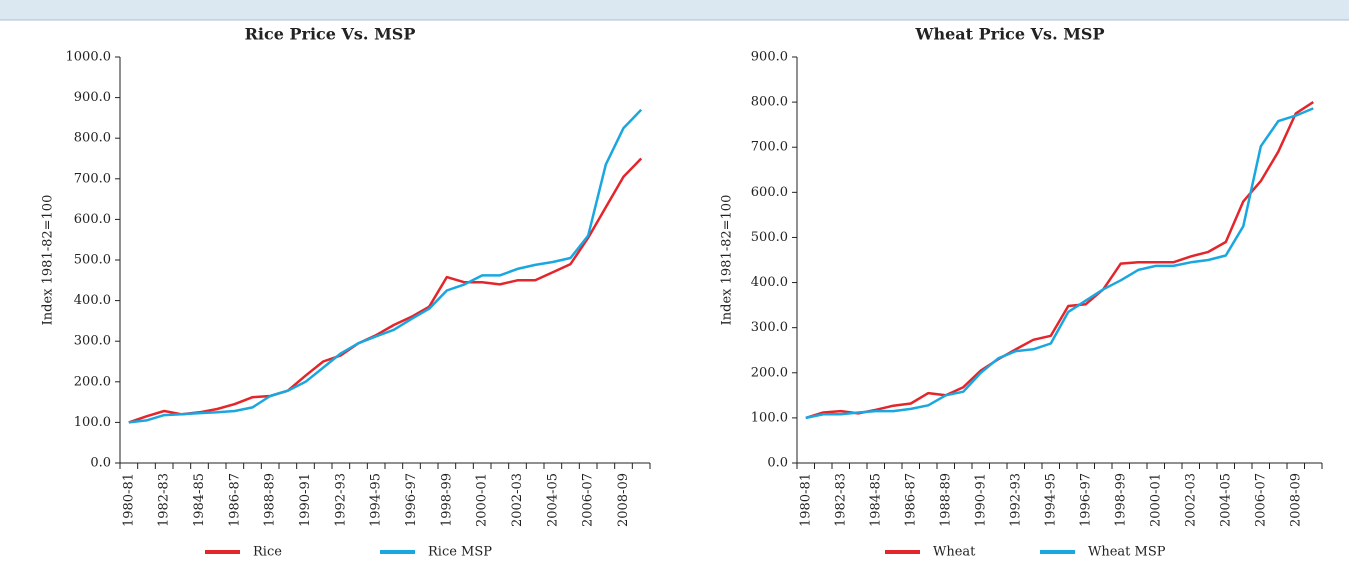  Describe the element at coordinates (330, 34) in the screenshot. I see `chart-title: Rice Price Vs. MSP` at that location.